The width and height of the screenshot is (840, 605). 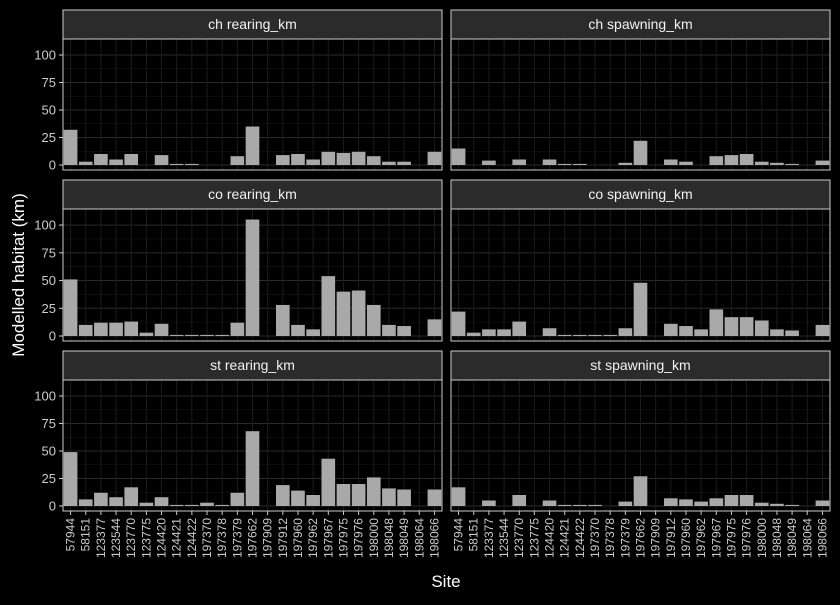 What do you see at coordinates (641, 538) in the screenshot?
I see `x-tick-label: 197662` at bounding box center [641, 538].